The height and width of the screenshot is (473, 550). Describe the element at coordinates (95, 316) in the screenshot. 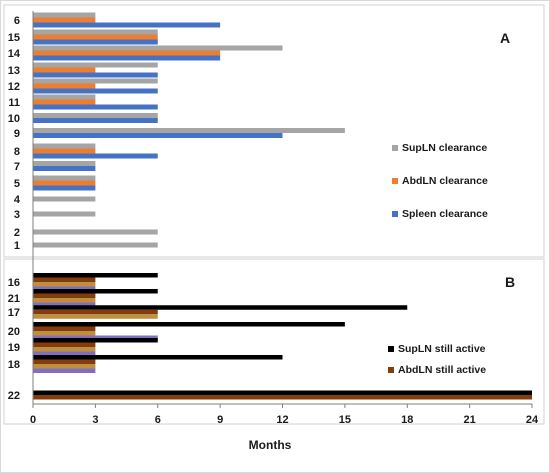

I see `bar-17-s2` at that location.